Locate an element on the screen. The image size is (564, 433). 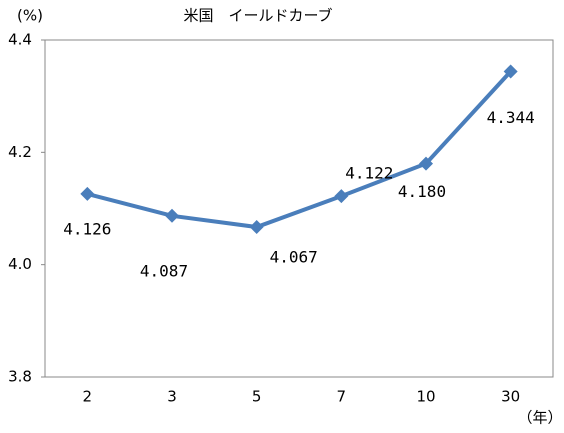
x-axis-label: （年） is located at coordinates (539, 418).